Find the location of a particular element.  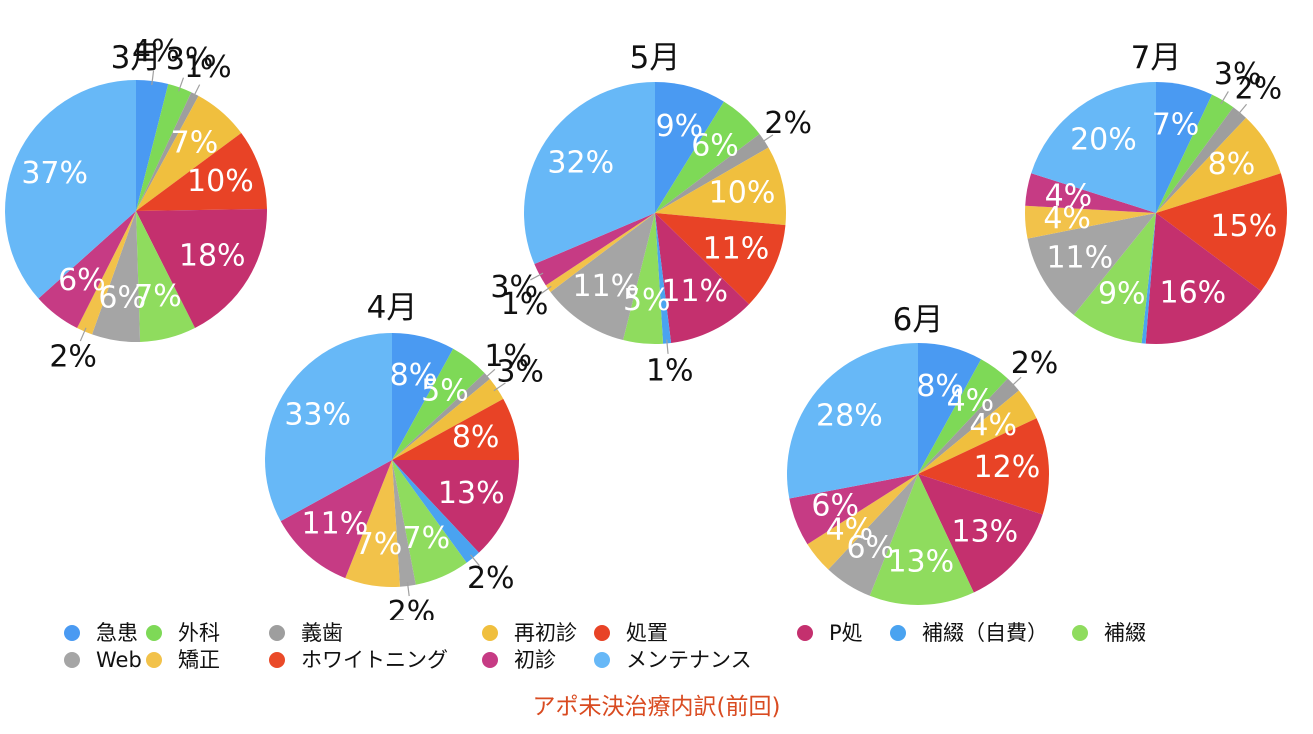

legend-item: ホワイトニング is located at coordinates (358, 660).